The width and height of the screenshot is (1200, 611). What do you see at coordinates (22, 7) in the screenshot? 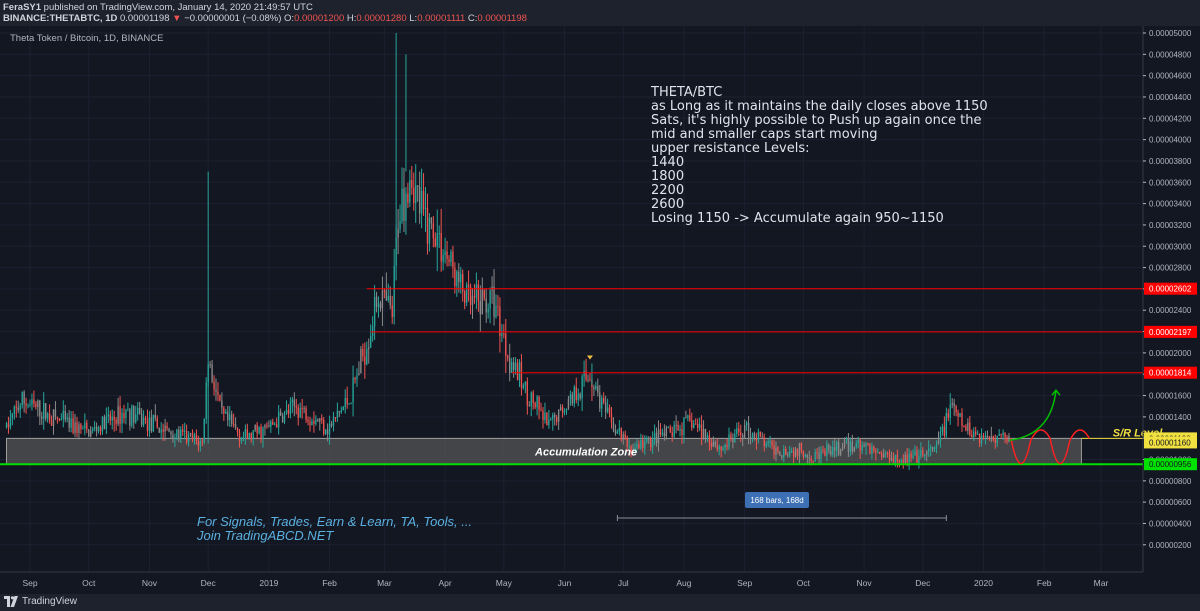
I see `publisher-user: FeraSY1` at bounding box center [22, 7].